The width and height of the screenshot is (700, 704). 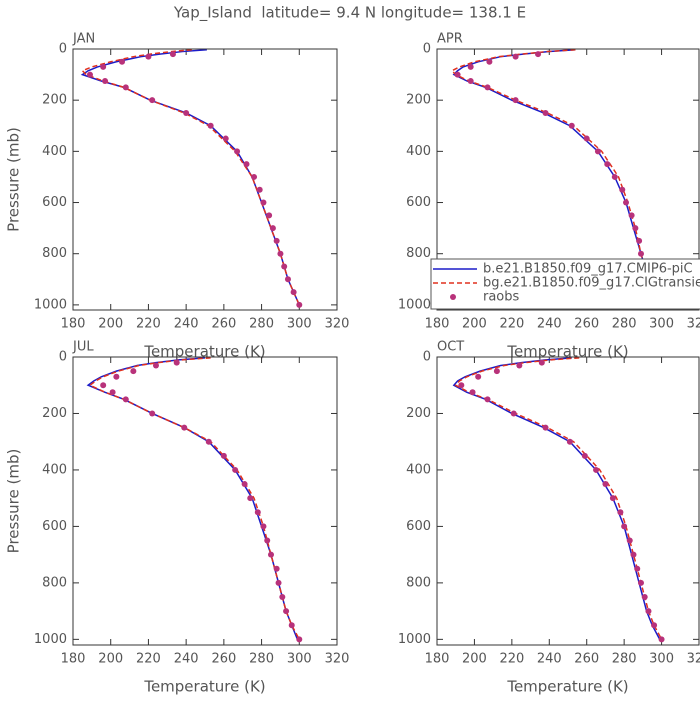 I want to click on profile-line, so click(x=192, y=498).